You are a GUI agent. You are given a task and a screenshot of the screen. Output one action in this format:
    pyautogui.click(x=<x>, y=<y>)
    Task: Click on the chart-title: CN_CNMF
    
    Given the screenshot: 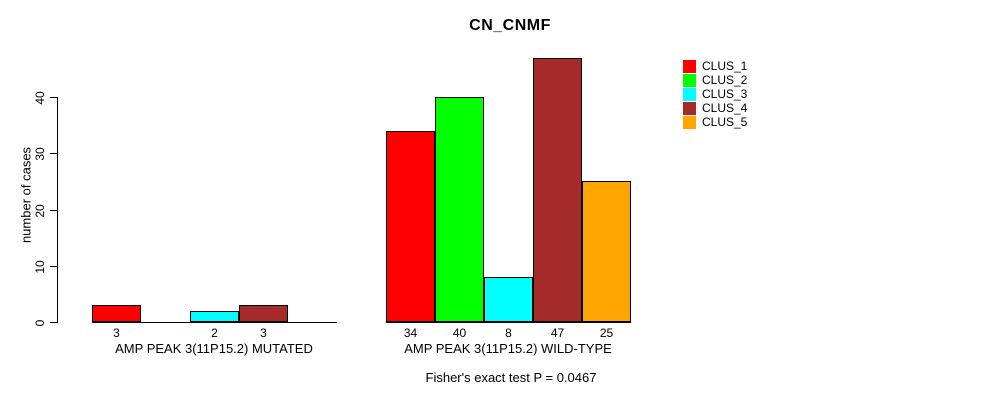 What is the action you would take?
    pyautogui.click(x=510, y=25)
    